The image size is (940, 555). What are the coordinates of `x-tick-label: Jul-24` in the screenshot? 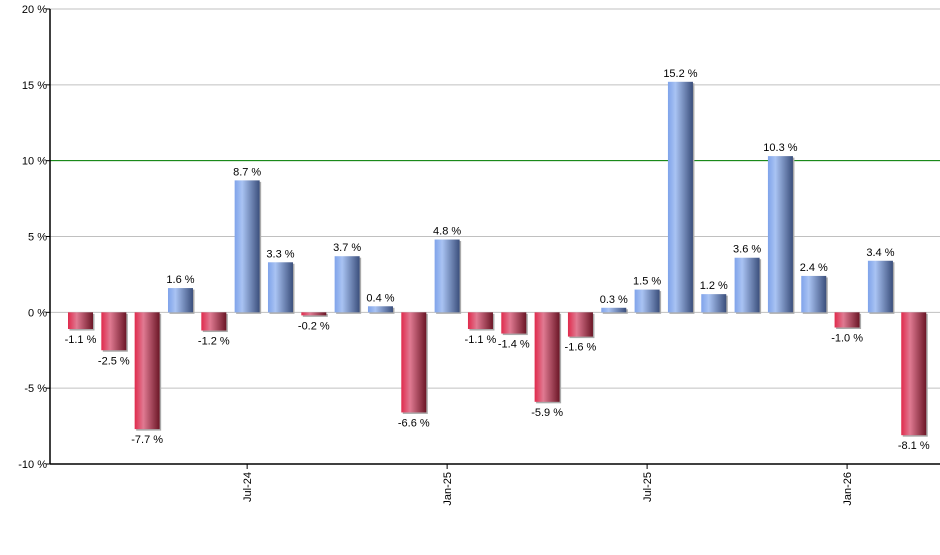 It's located at (248, 487).